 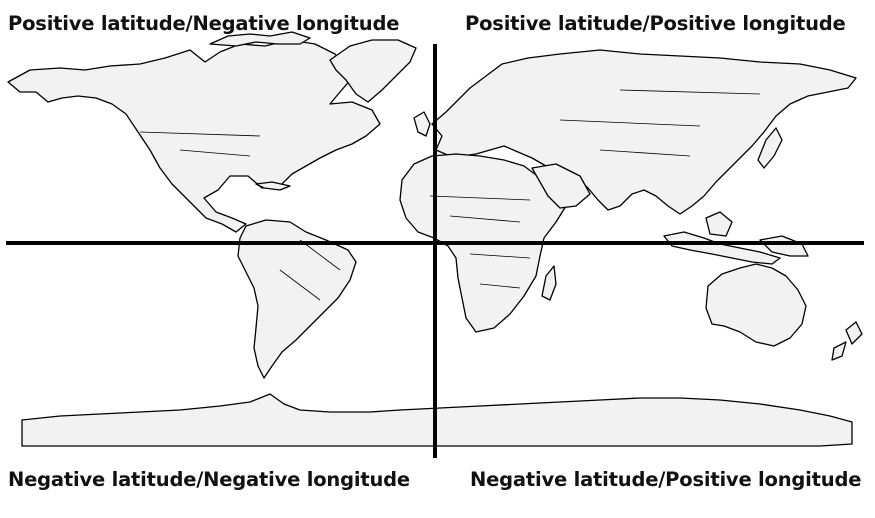 What do you see at coordinates (756, 305) in the screenshot?
I see `australia` at bounding box center [756, 305].